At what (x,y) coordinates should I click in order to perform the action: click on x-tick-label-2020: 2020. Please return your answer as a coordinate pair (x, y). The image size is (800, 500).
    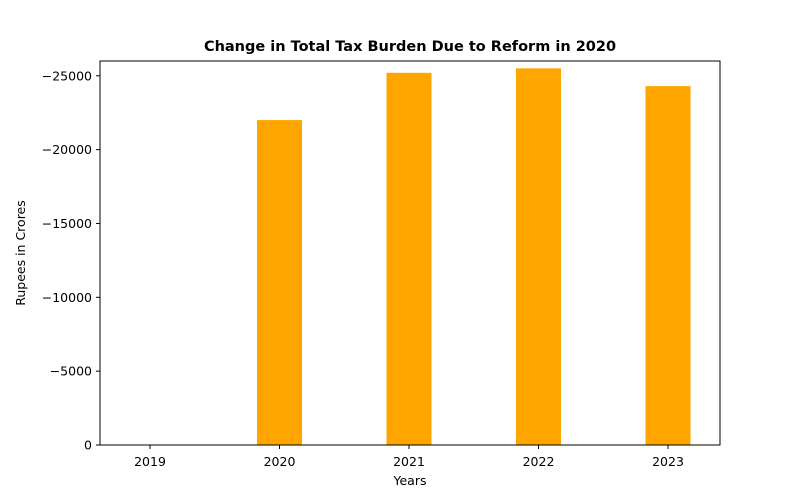
    Looking at the image, I should click on (280, 461).